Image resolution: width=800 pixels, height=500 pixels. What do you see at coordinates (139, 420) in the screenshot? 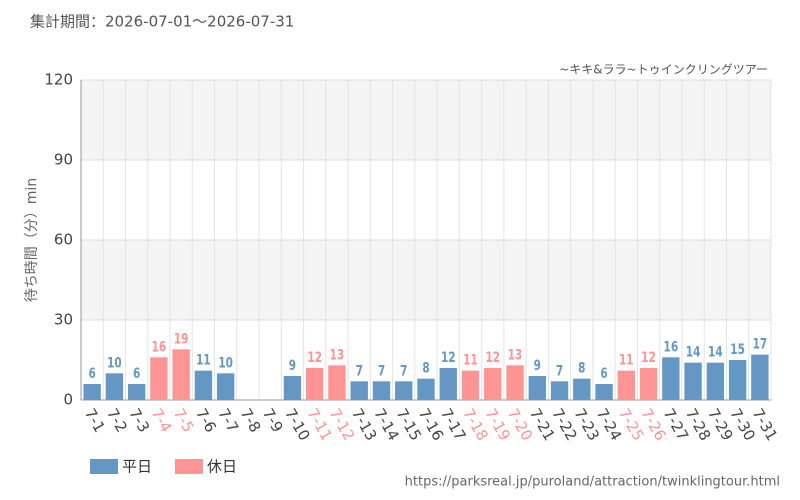
I see `x-tick-label: 7-3` at bounding box center [139, 420].